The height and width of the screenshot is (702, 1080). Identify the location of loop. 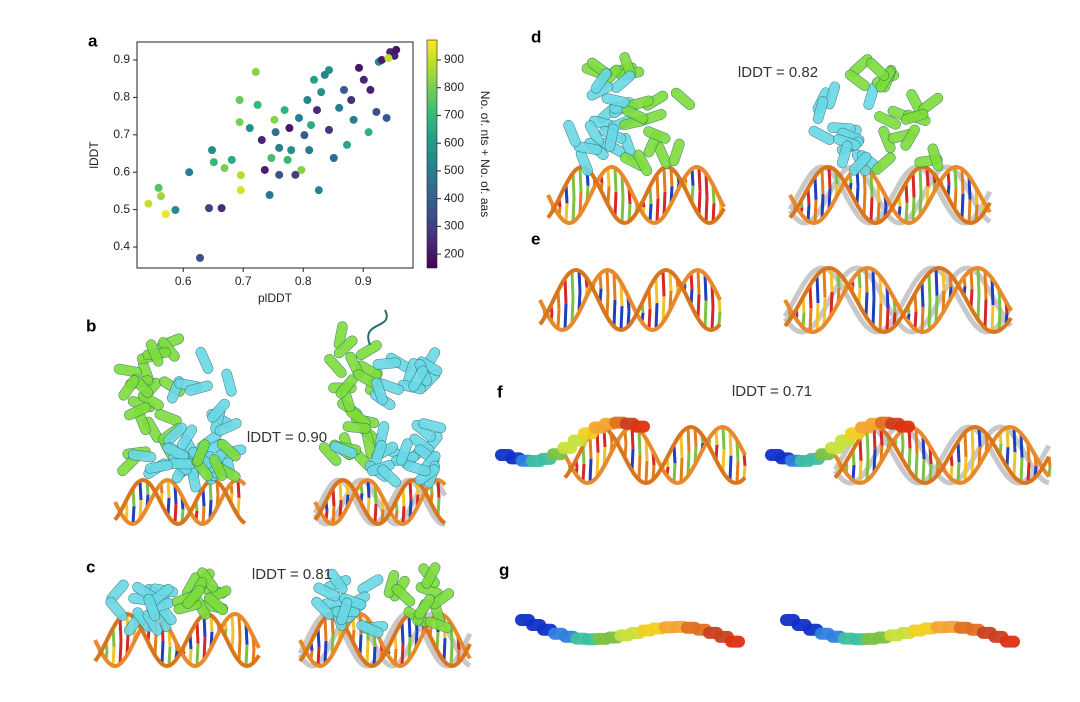
(377, 327).